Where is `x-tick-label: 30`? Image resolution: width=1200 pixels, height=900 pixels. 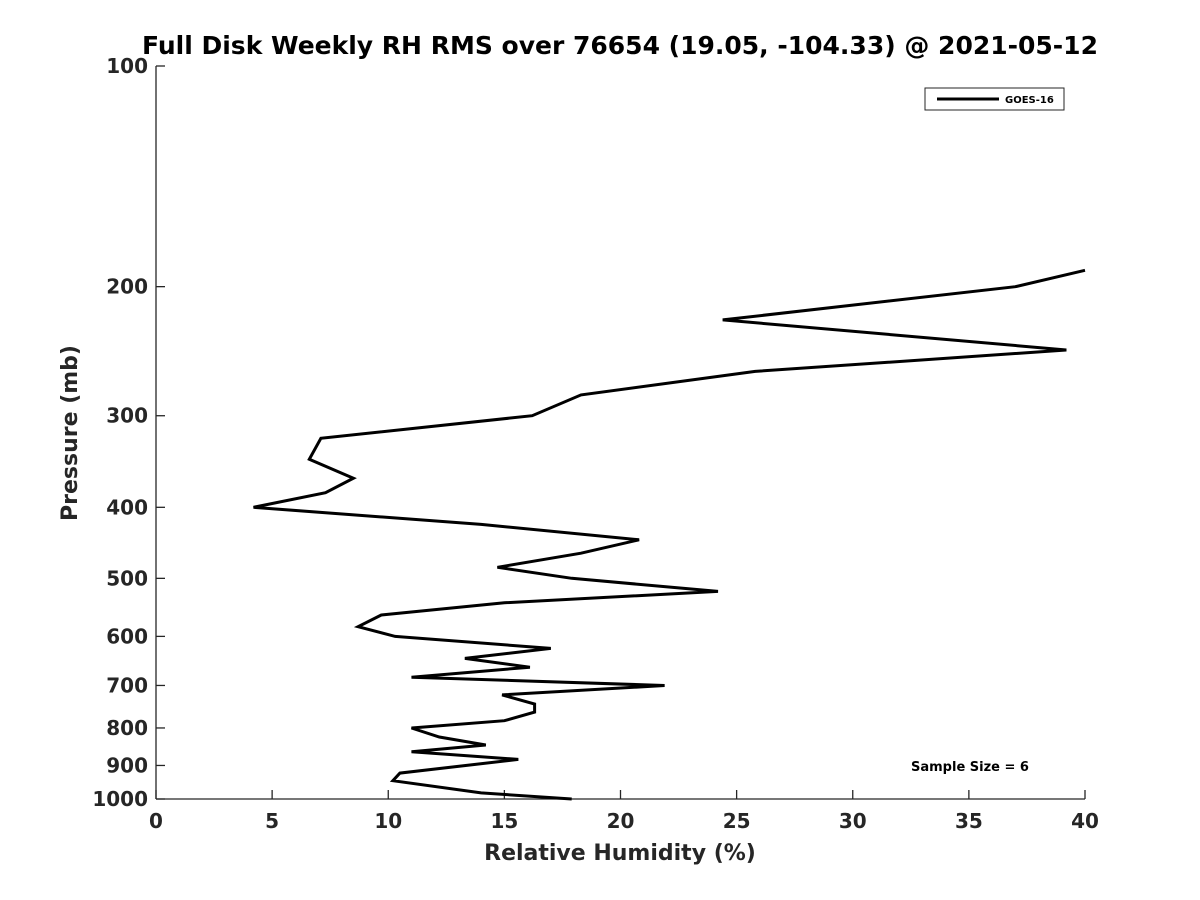
x-tick-label: 30 is located at coordinates (853, 821).